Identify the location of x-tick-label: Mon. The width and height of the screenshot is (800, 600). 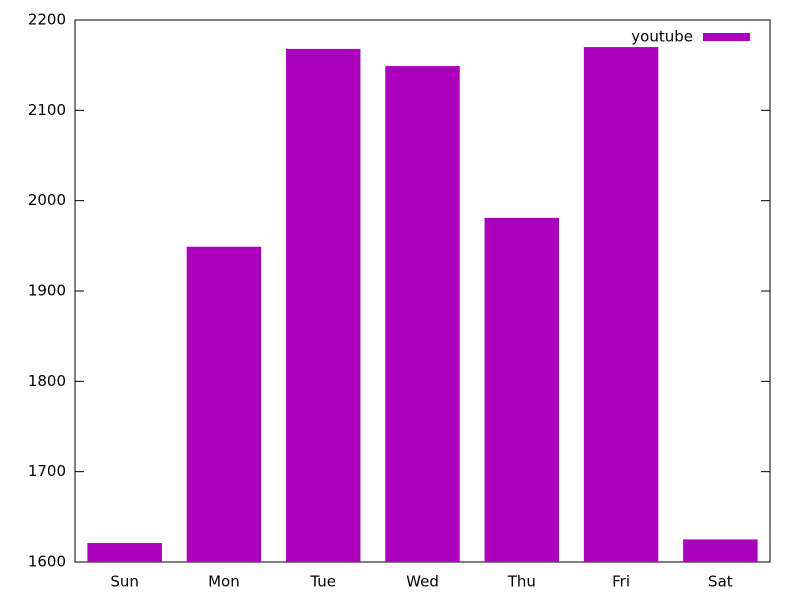
(224, 582).